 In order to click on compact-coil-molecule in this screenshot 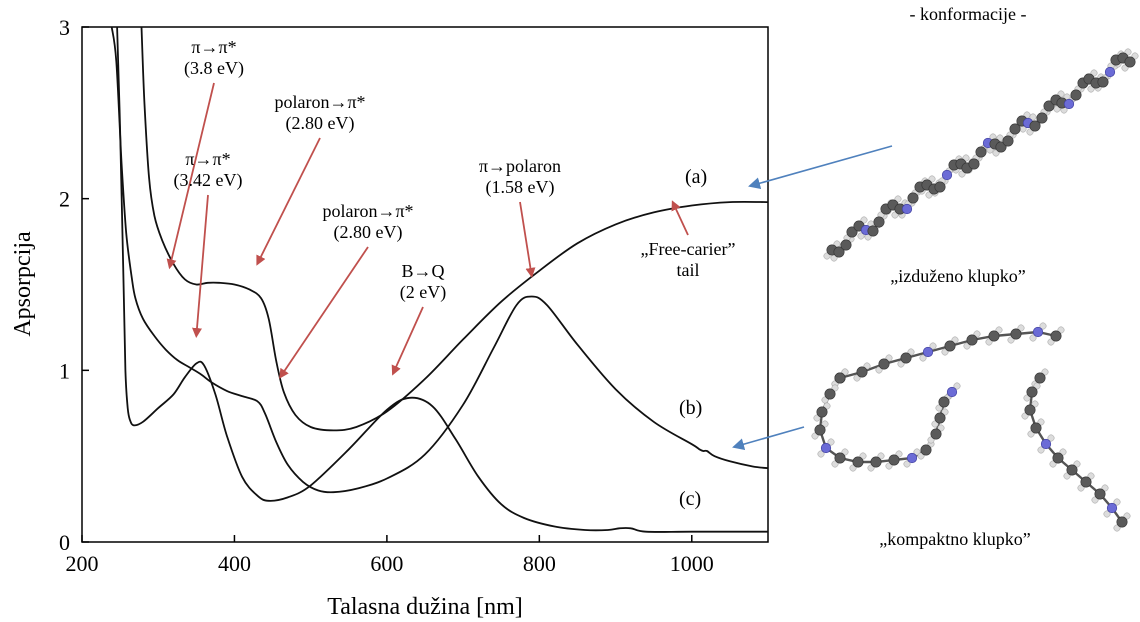, I will do `click(971, 427)`.